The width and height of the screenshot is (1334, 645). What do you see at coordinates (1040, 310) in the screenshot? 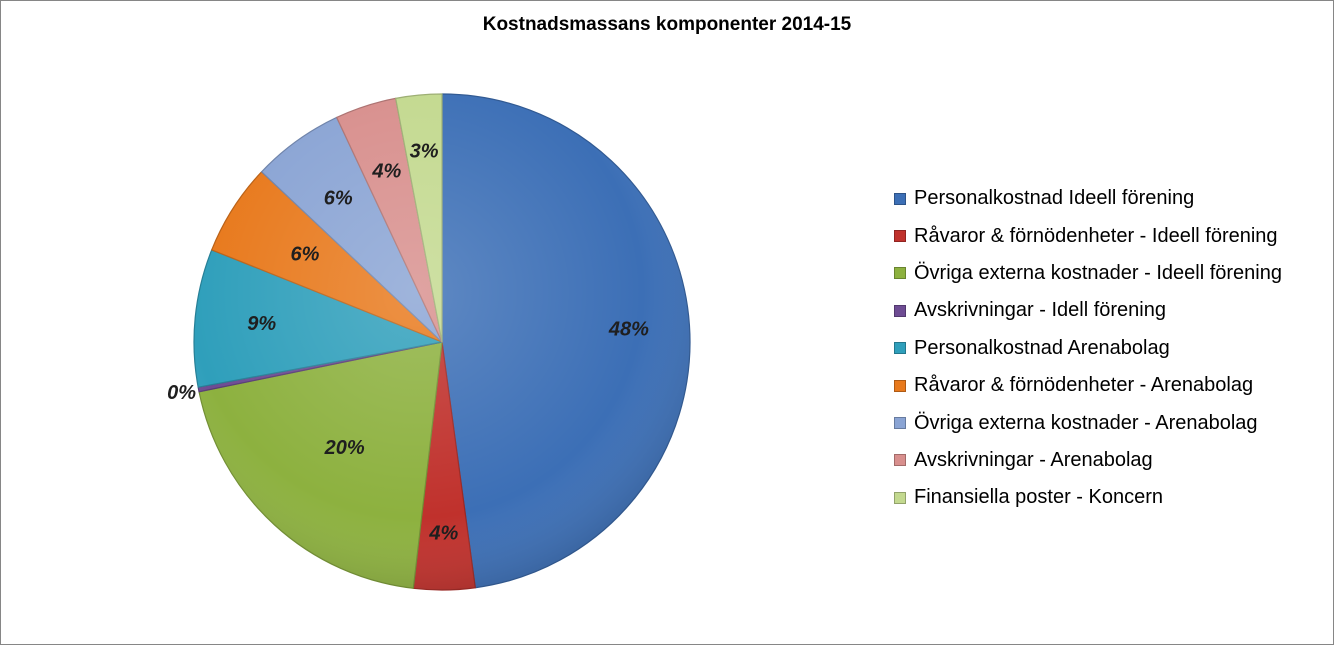
I see `legend-label: Avskrivningar - Idell förening` at bounding box center [1040, 310].